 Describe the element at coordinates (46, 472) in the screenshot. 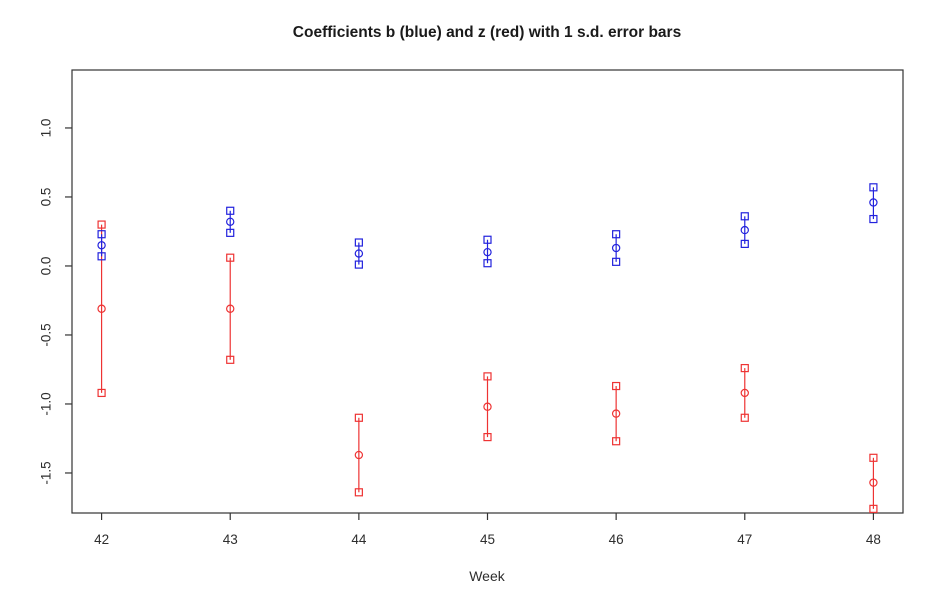

I see `y-axis-tick-label: -1.5` at that location.